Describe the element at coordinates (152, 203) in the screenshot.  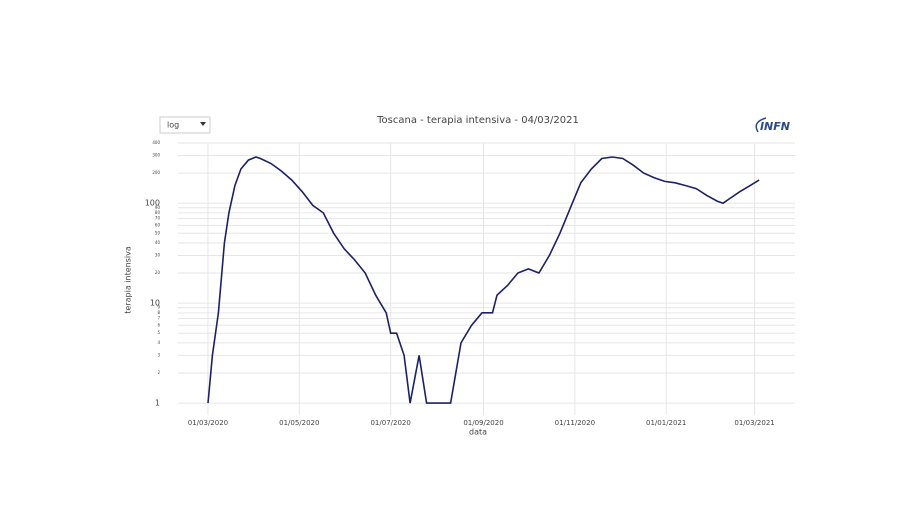
I see `y-tick-label: 100` at that location.